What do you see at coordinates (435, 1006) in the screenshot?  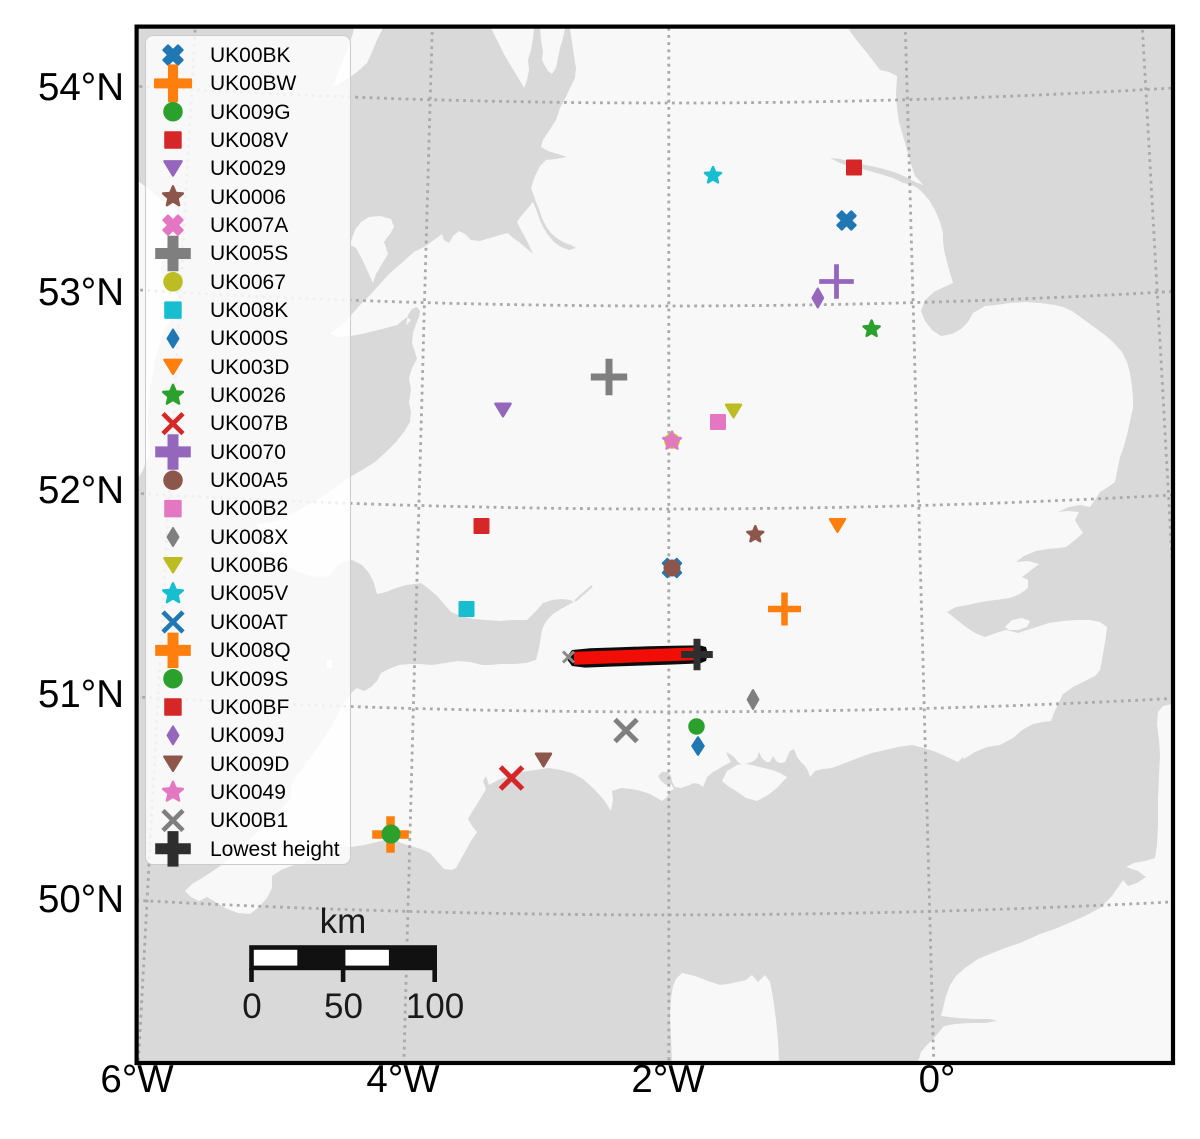 I see `svg-text: 100` at bounding box center [435, 1006].